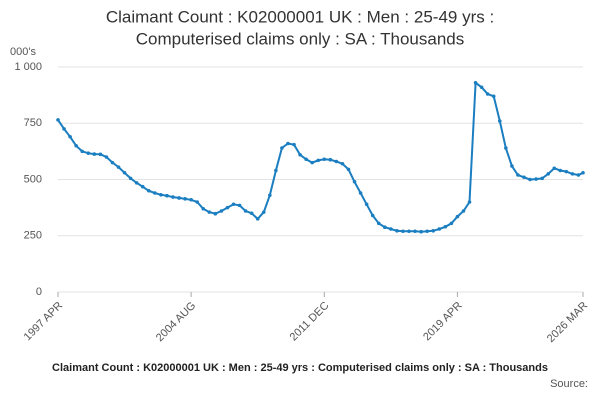  I want to click on y-tick-label: 250, so click(33, 236).